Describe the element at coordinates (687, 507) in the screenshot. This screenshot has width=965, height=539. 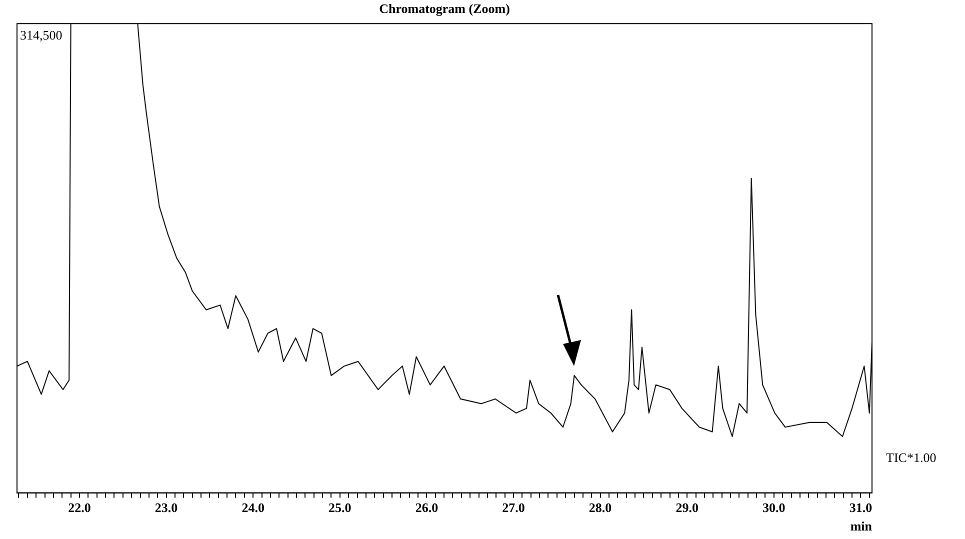
I see `x-tick-label: 29.0` at that location.